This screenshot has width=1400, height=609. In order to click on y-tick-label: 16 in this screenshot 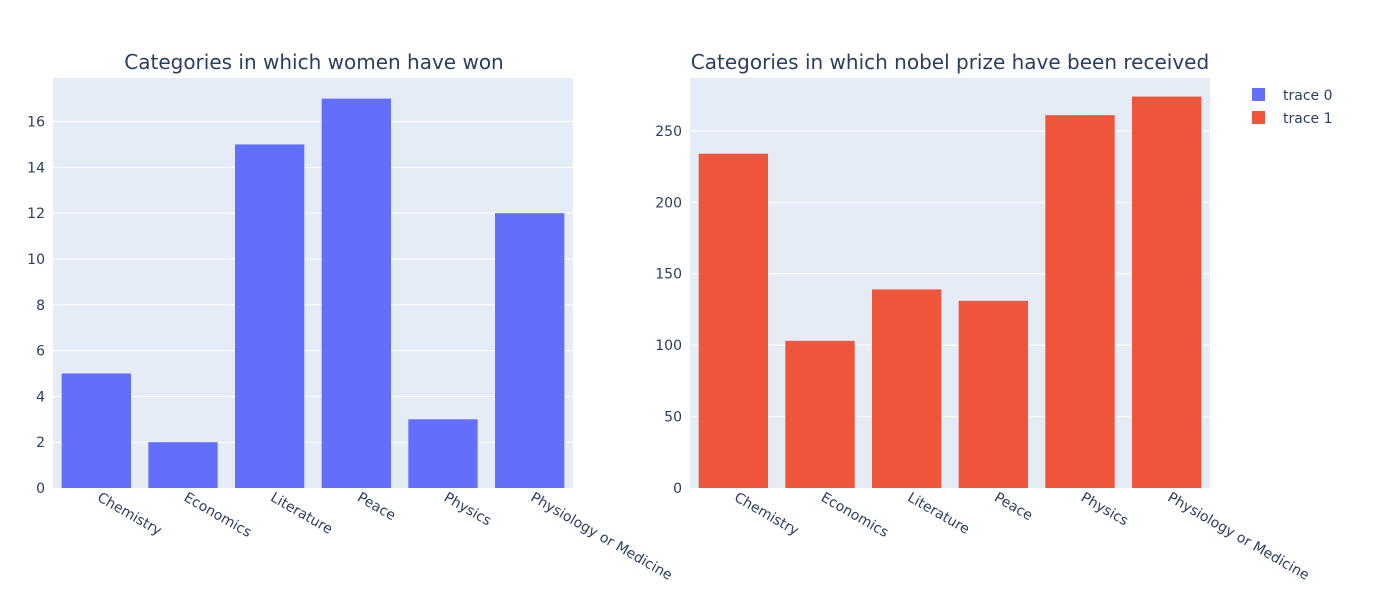, I will do `click(36, 123)`.